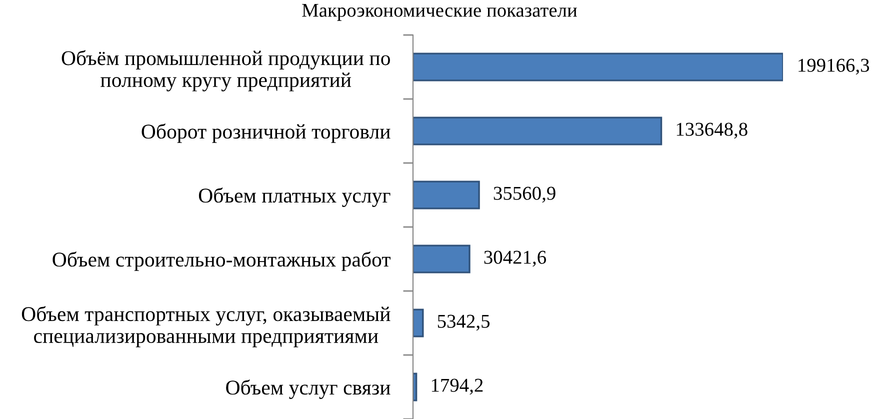 Image resolution: width=879 pixels, height=419 pixels. Describe the element at coordinates (226, 71) in the screenshot. I see `y-tick-label: Объём промышленной продукции по полному кругу предприятий` at that location.